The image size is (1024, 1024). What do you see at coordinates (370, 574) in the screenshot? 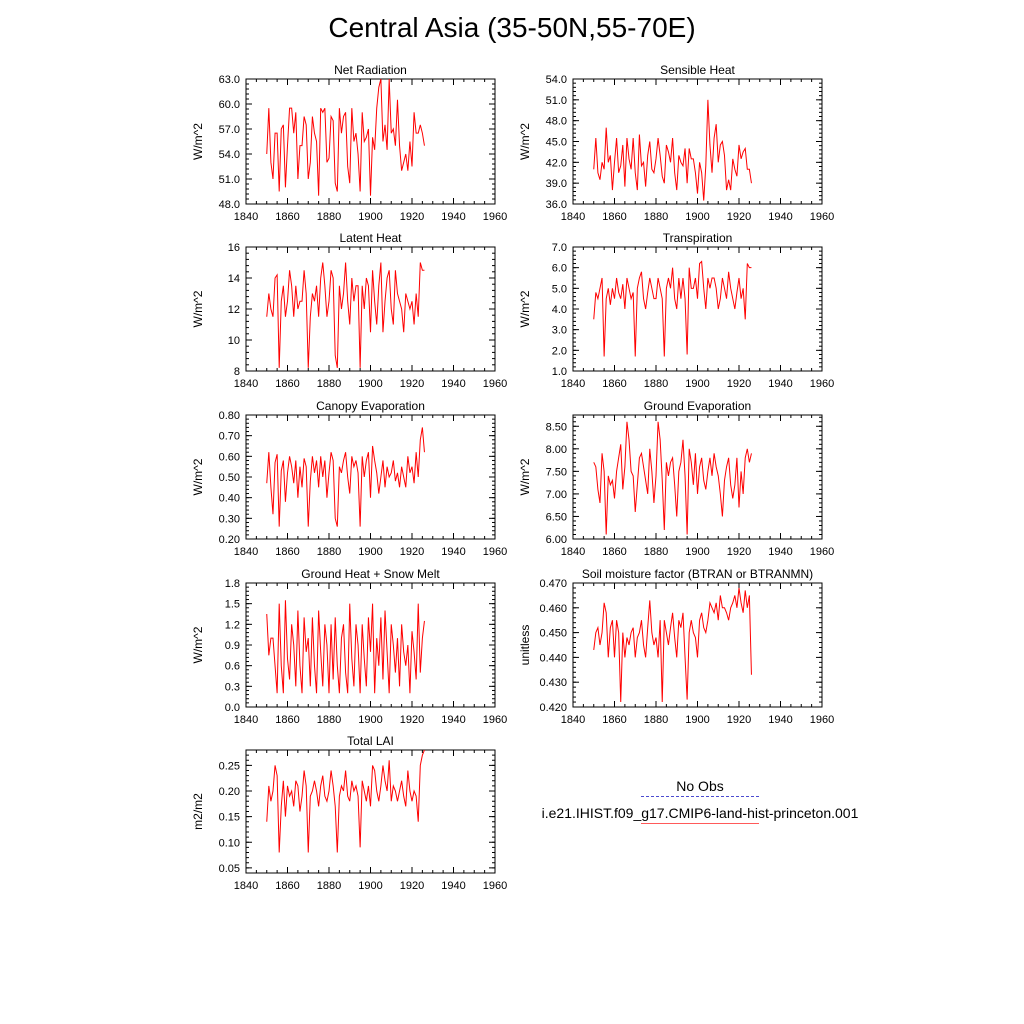
I see `panel-title: Ground Heat + Snow Melt` at bounding box center [370, 574].